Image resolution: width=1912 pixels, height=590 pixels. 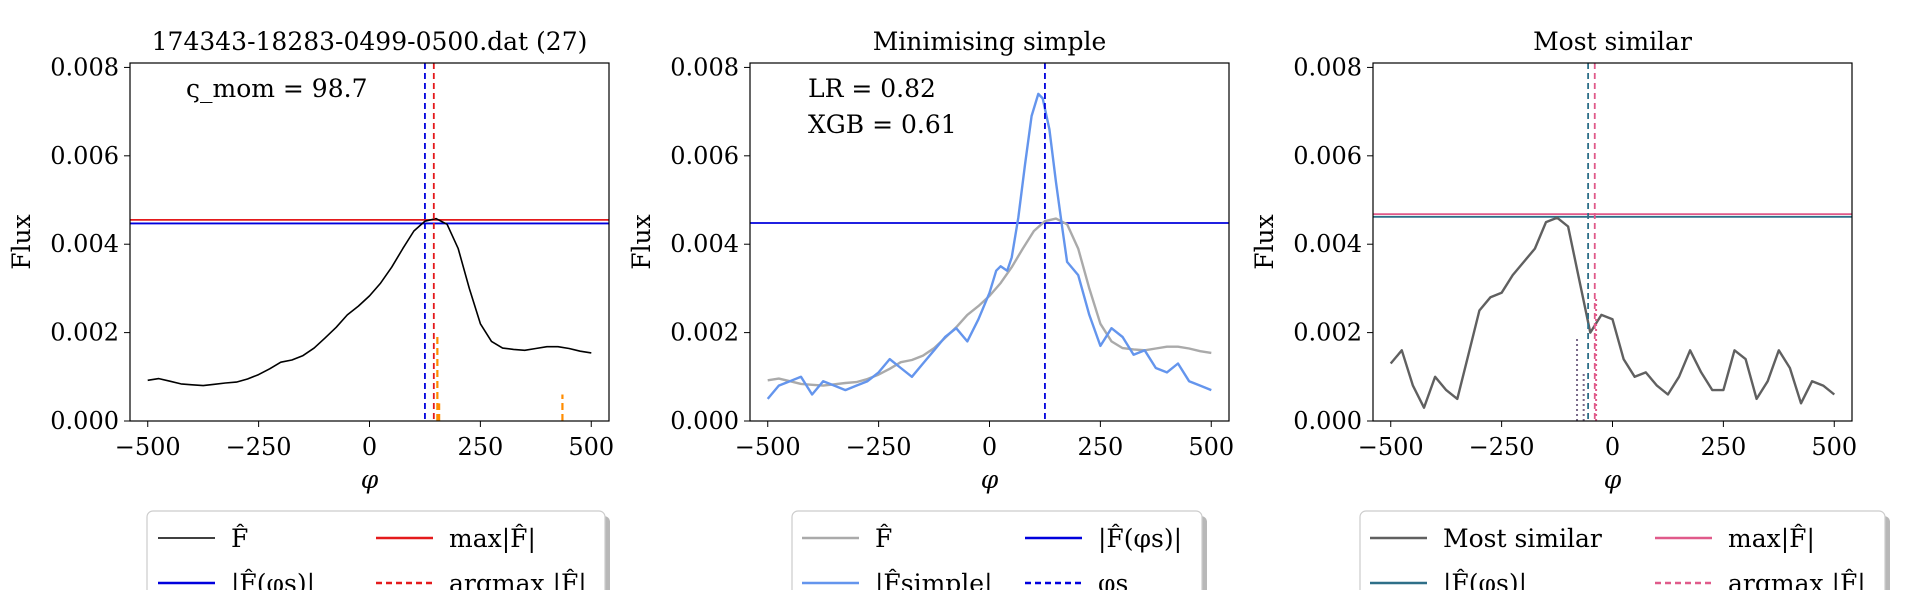 I want to click on legend: F̂ max|F̂| |F̂(φs)| argmax |F̂|, so click(x=378, y=550).